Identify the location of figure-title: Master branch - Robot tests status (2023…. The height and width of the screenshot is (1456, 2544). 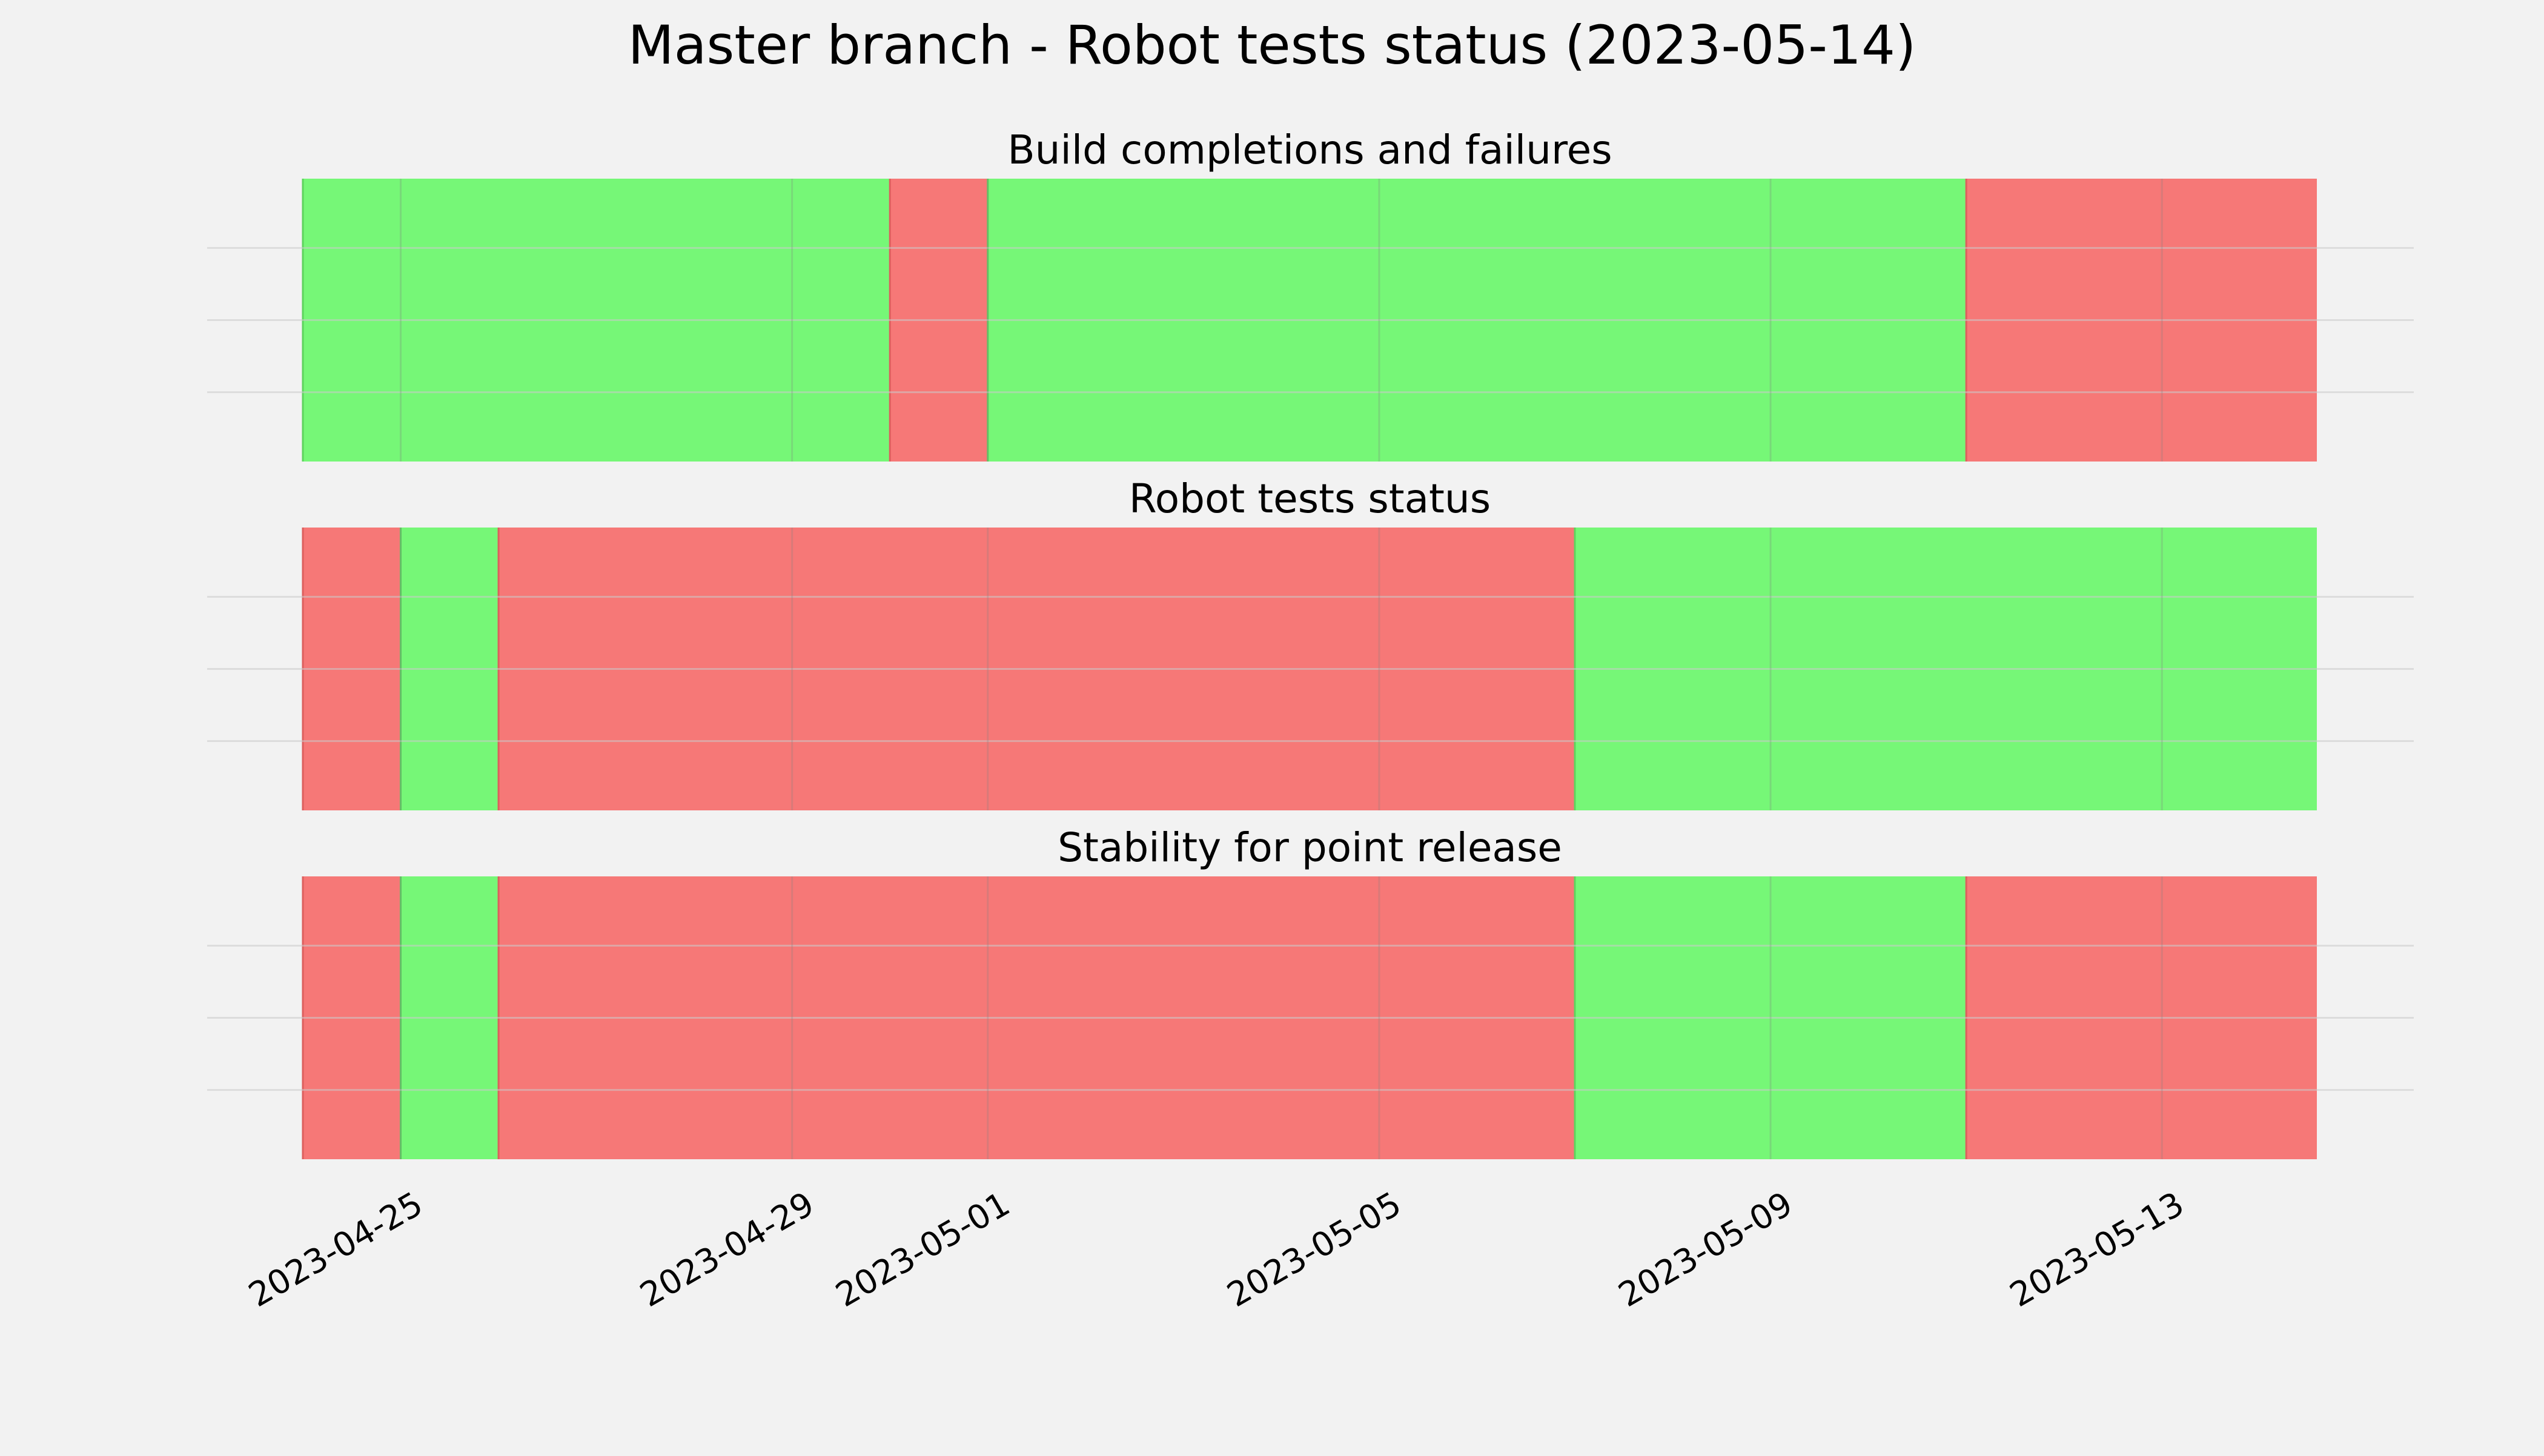
(1272, 45).